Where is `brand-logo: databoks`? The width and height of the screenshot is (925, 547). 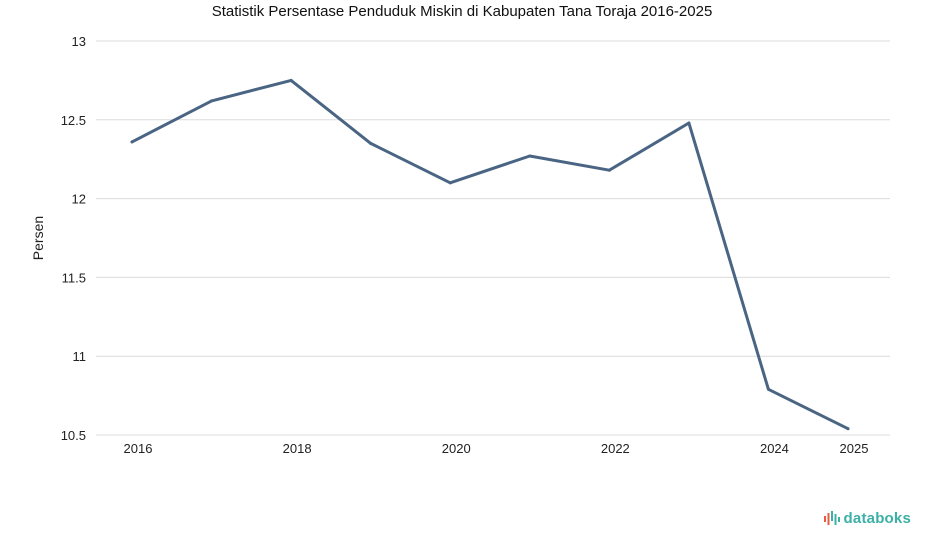
brand-logo: databoks is located at coordinates (867, 518).